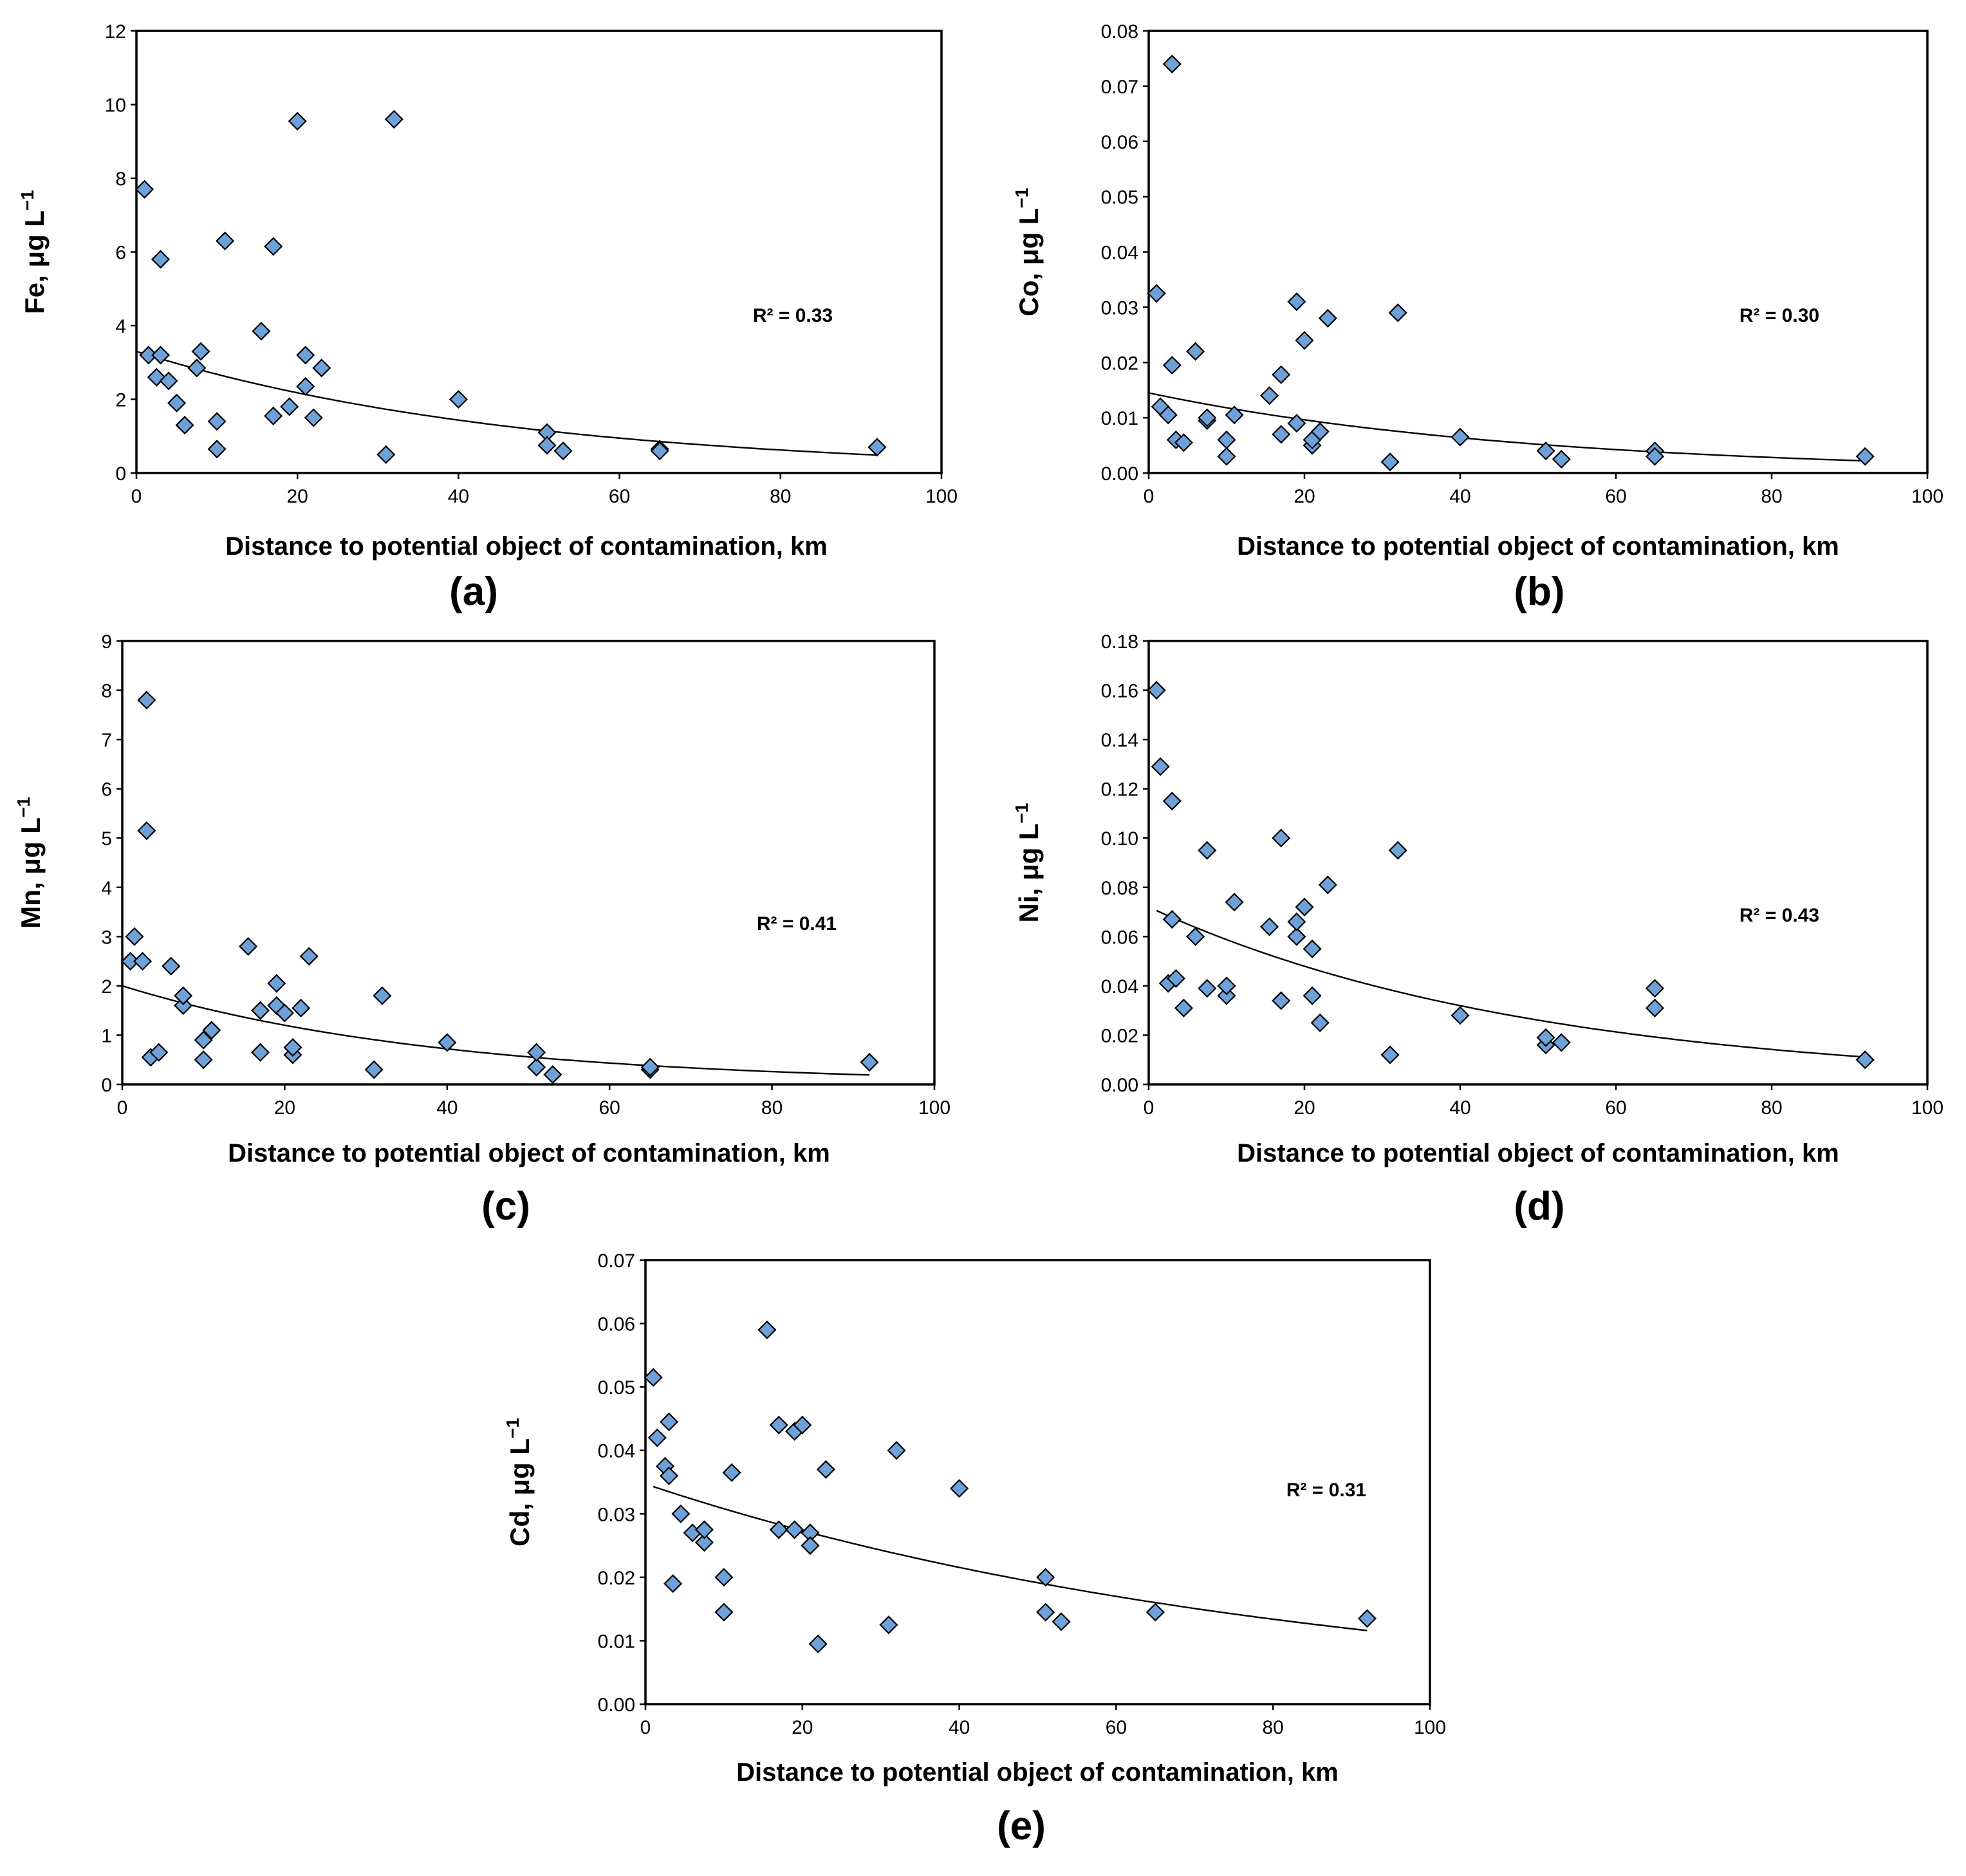  Describe the element at coordinates (797, 924) in the screenshot. I see `r-squared-label: R² = 0.41` at that location.